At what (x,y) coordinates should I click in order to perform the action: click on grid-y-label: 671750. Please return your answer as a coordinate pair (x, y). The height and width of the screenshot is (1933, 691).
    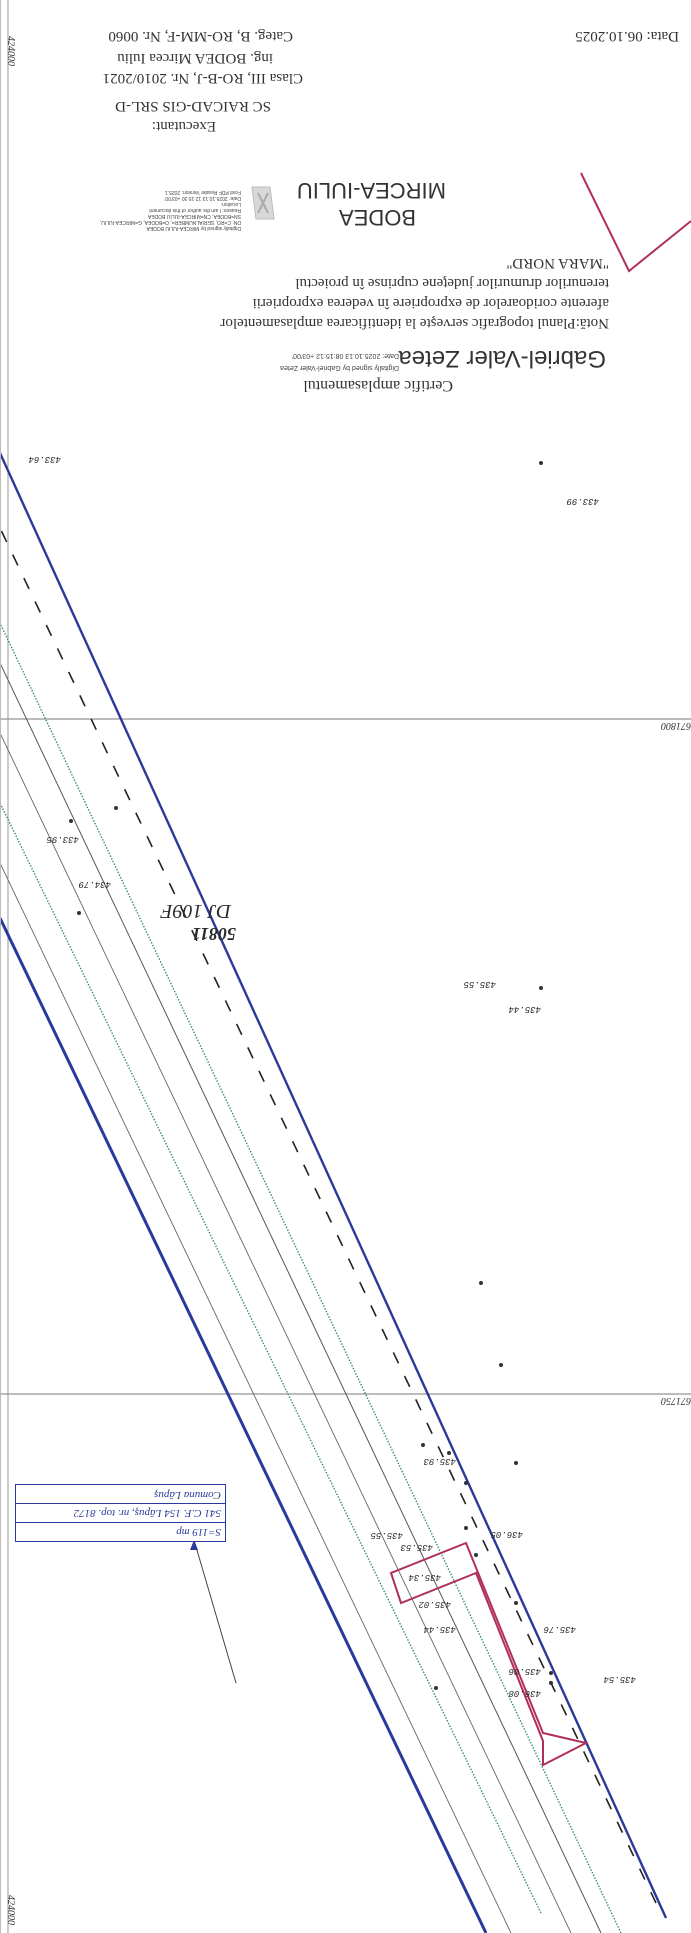
    Looking at the image, I should click on (676, 1400).